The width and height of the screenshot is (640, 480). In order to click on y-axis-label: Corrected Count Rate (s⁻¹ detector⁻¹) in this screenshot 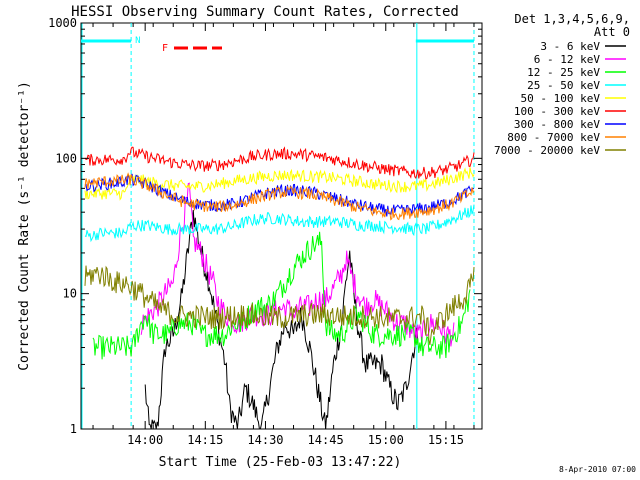, I will do `click(24, 226)`.